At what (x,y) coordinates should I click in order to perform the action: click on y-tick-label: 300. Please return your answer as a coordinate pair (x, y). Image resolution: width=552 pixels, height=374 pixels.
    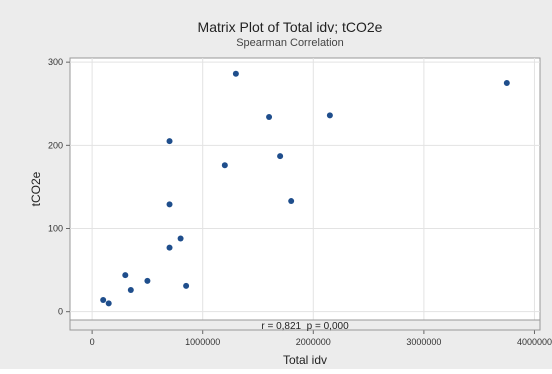
    Looking at the image, I should click on (55, 62).